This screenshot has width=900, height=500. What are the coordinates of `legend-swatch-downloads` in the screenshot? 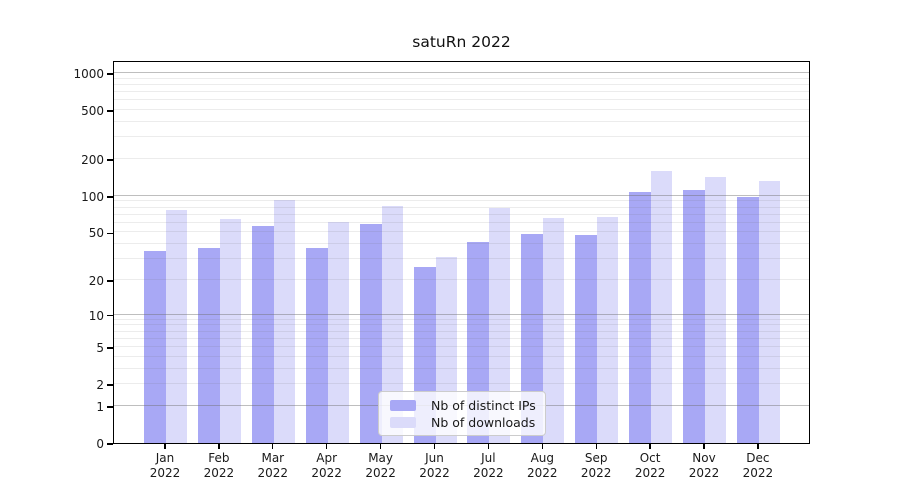 It's located at (403, 422).